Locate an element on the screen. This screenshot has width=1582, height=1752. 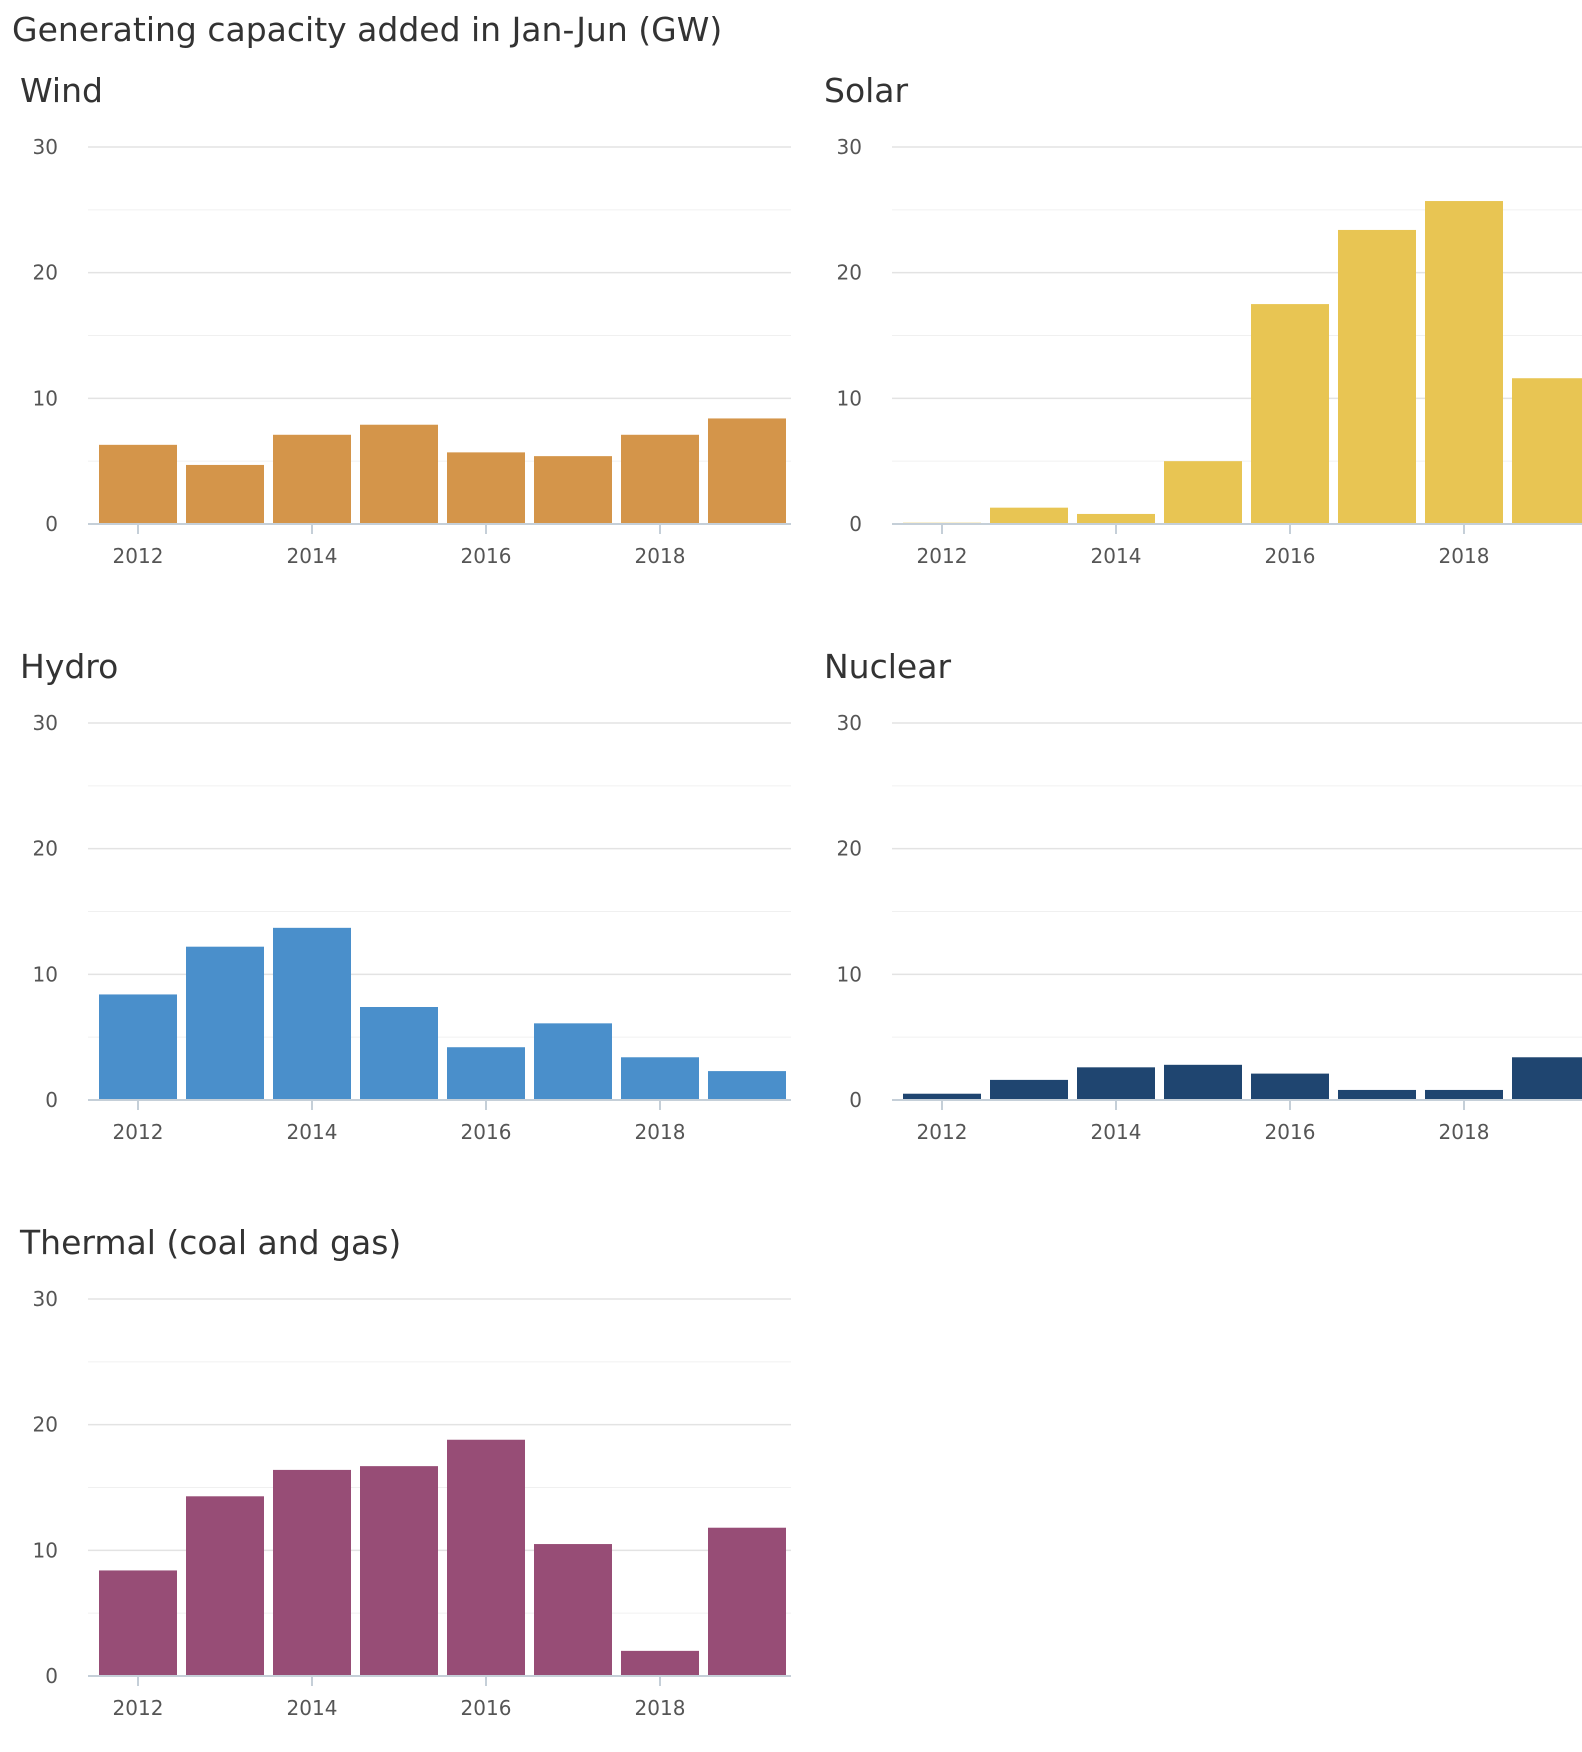
hydro-x-tick-label: 2012 is located at coordinates (138, 1132).